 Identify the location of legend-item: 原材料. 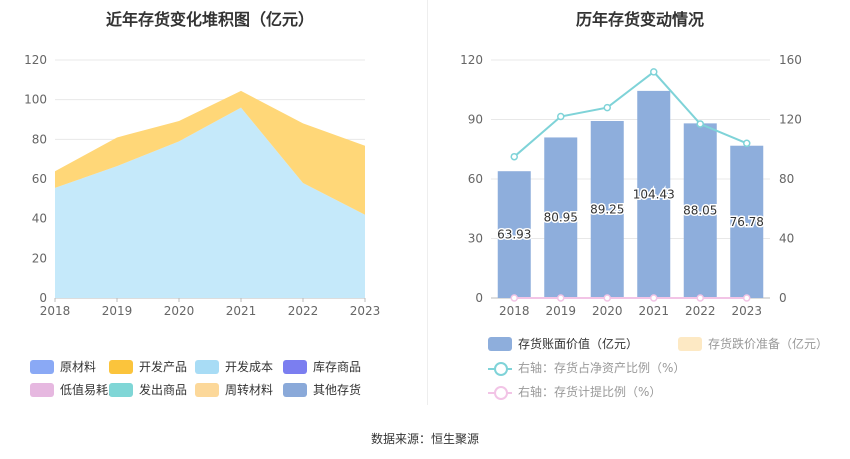
(63, 366).